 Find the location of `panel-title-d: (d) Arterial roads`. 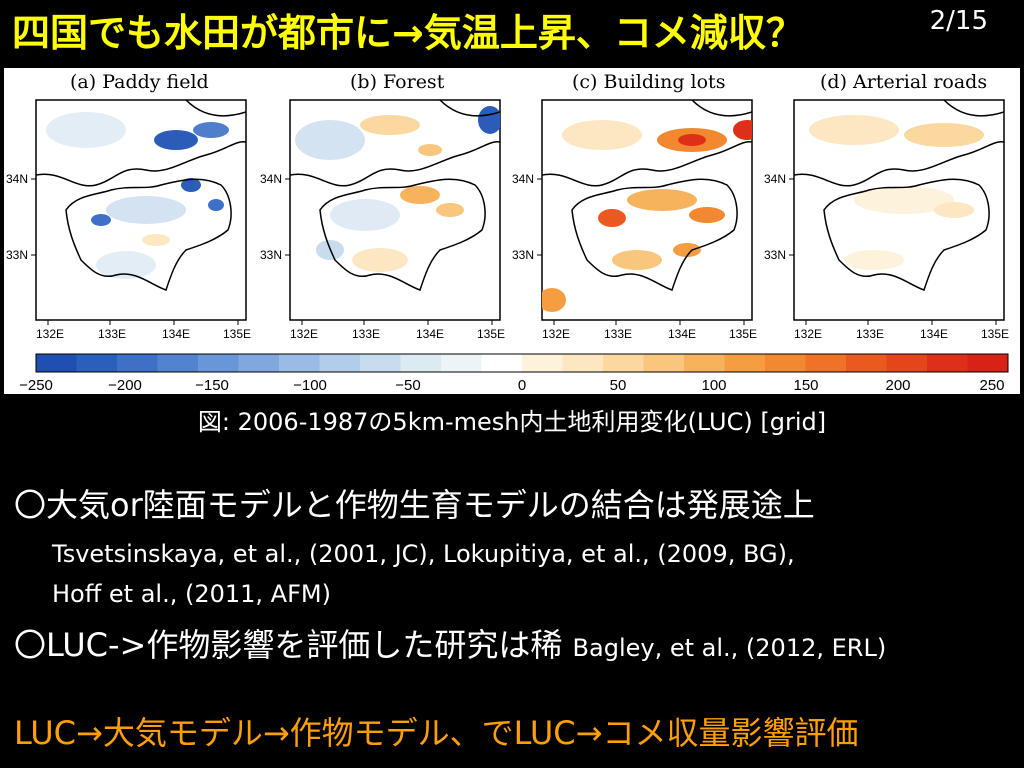

panel-title-d: (d) Arterial roads is located at coordinates (903, 82).